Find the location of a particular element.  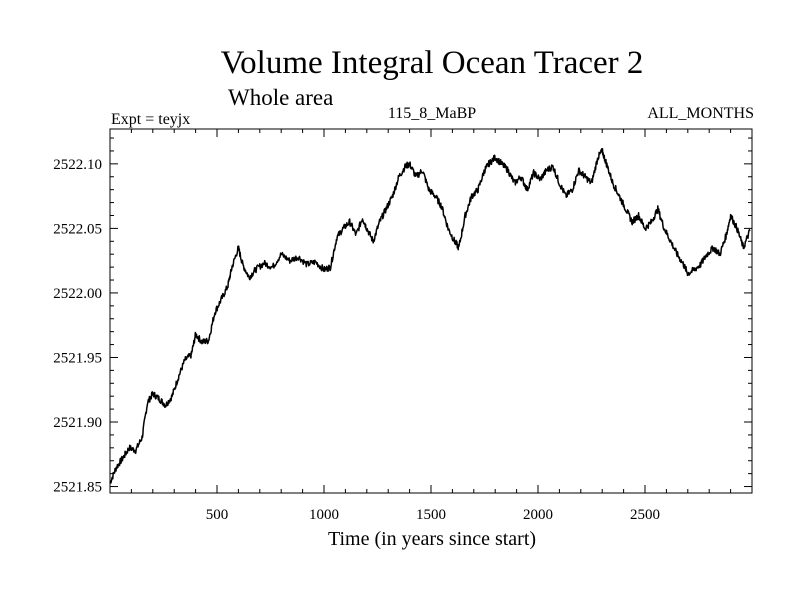

x-tick-label: 1000 is located at coordinates (324, 515).